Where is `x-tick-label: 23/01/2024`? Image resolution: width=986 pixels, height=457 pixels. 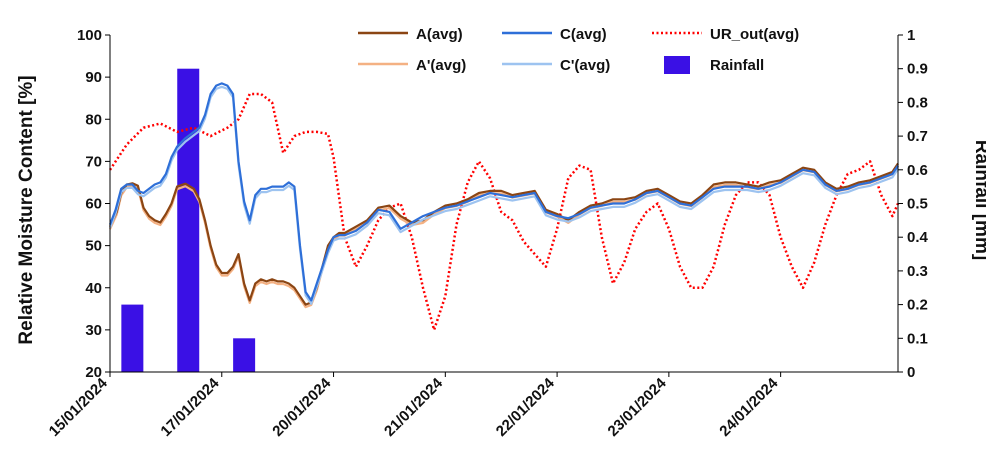 x-tick-label: 23/01/2024 is located at coordinates (638, 407).